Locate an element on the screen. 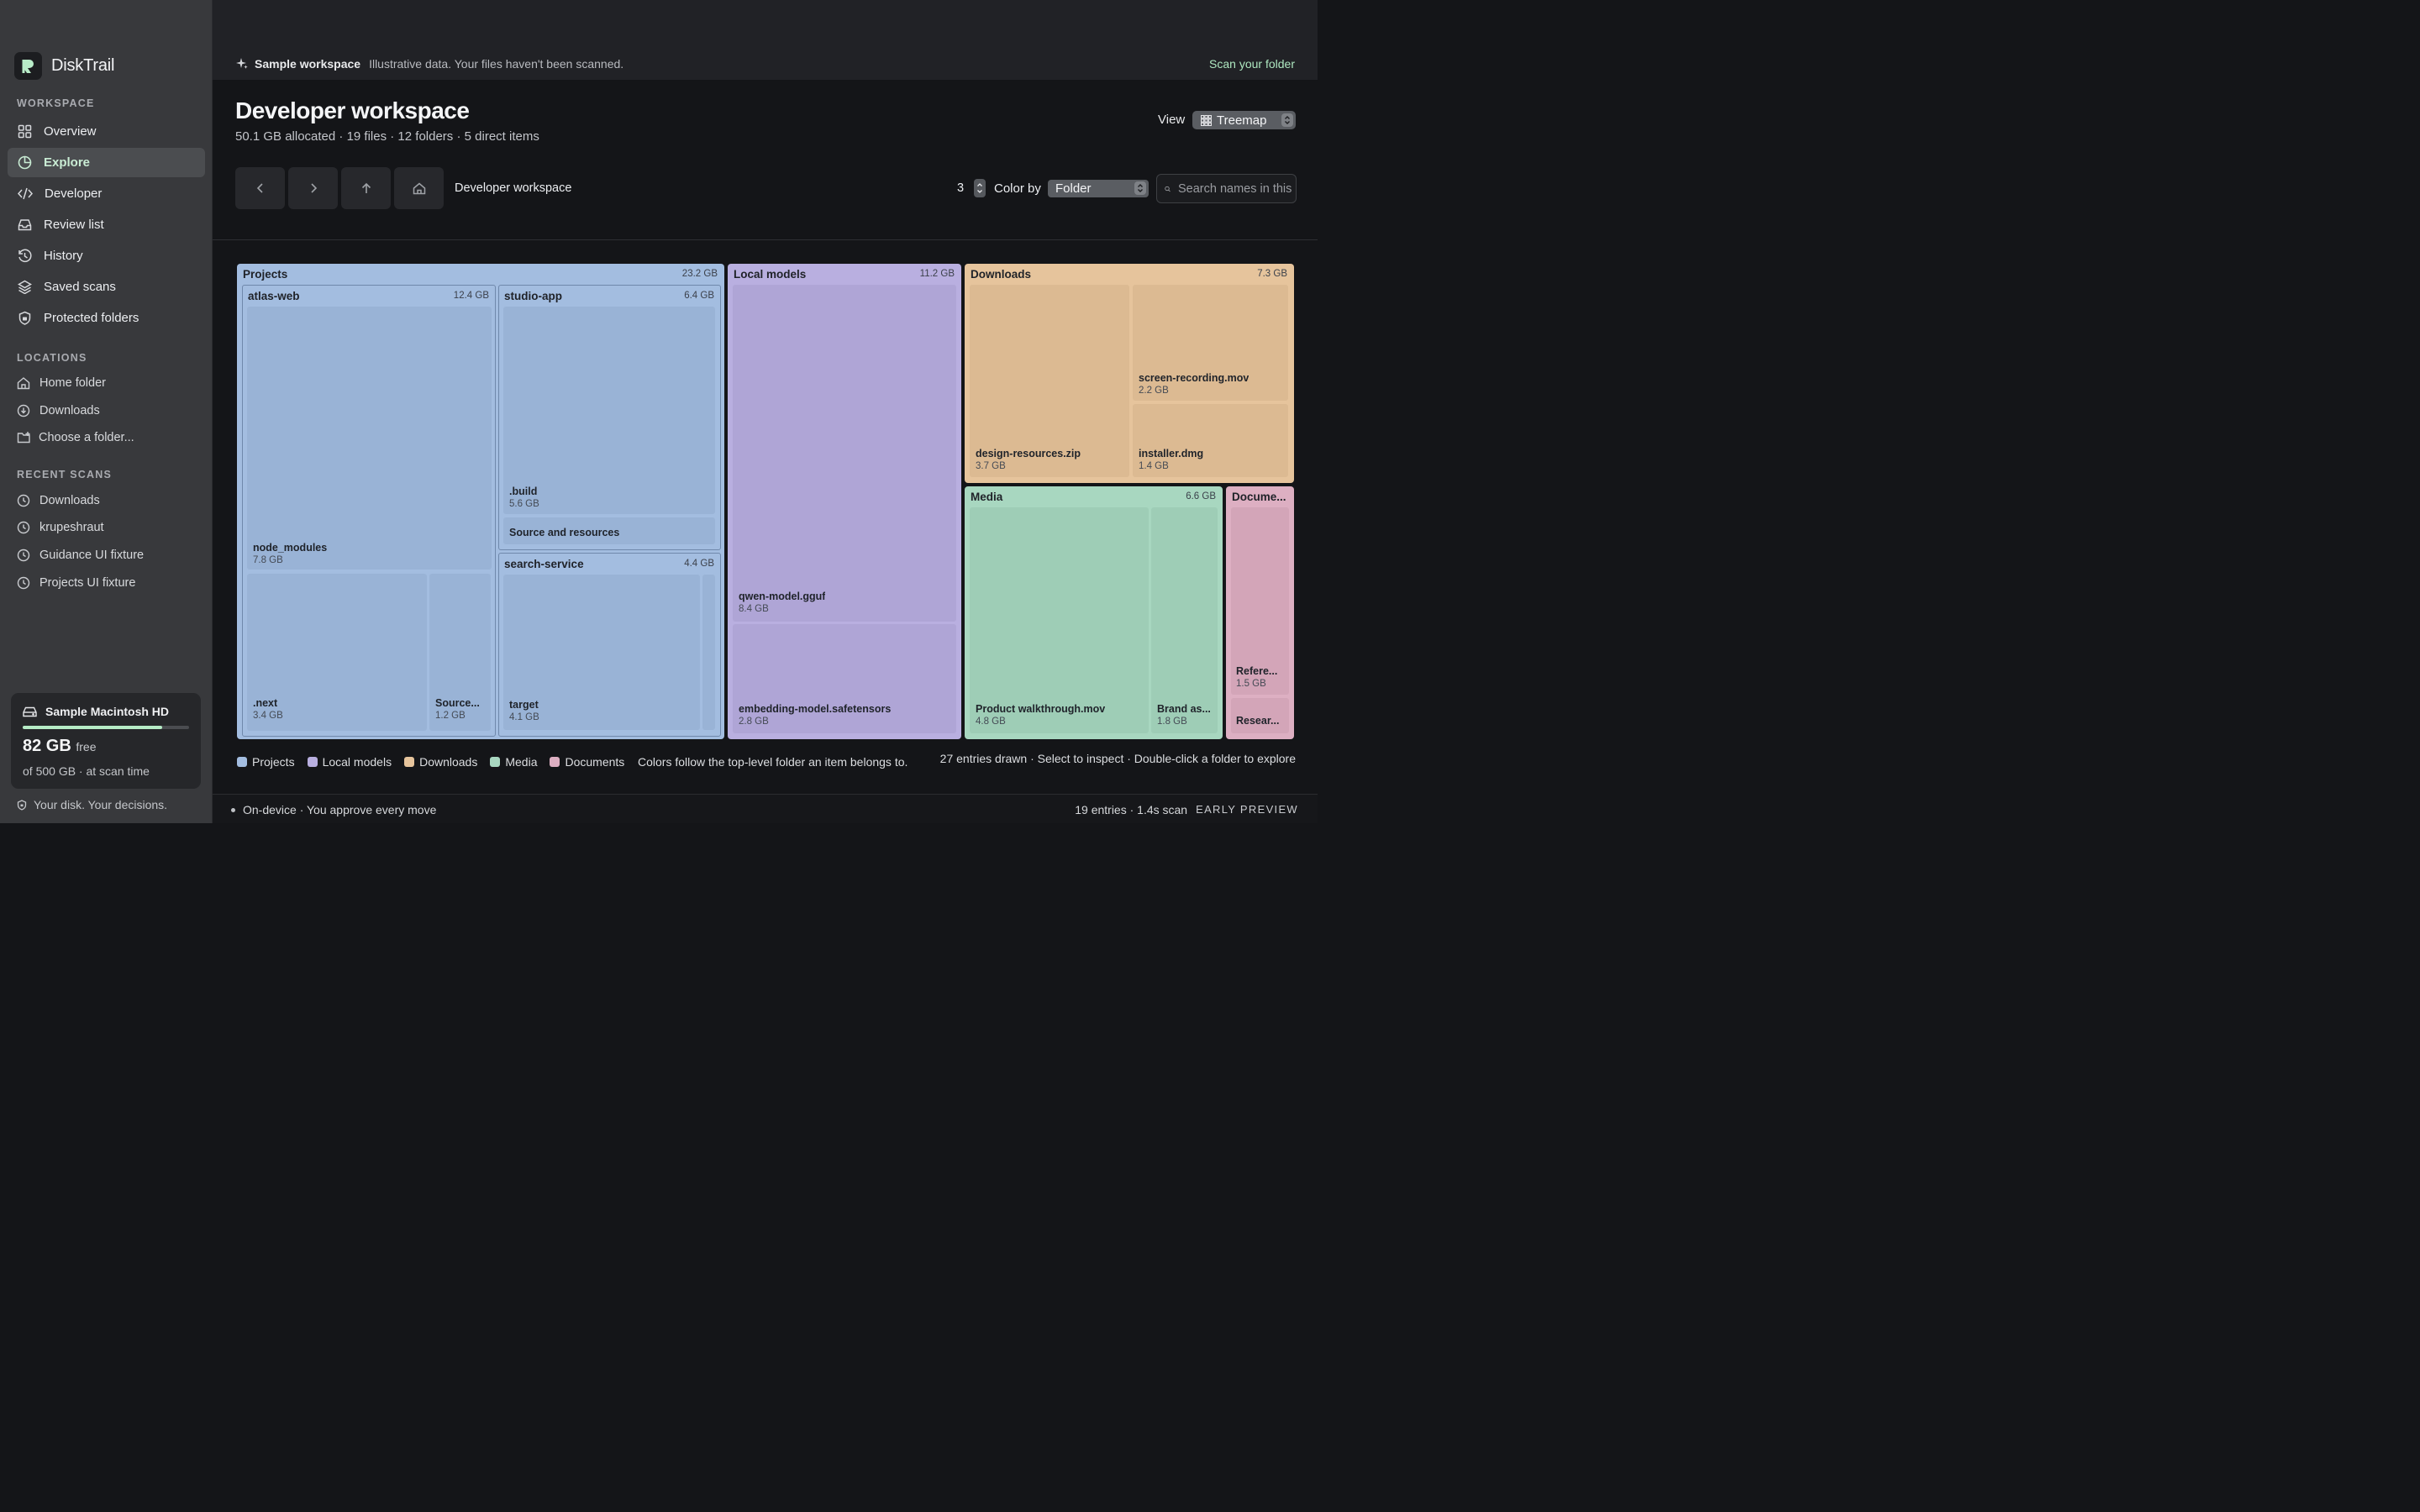 This screenshot has height=1512, width=2420. early-preview-badge: EARLY PREVIEW is located at coordinates (1247, 809).